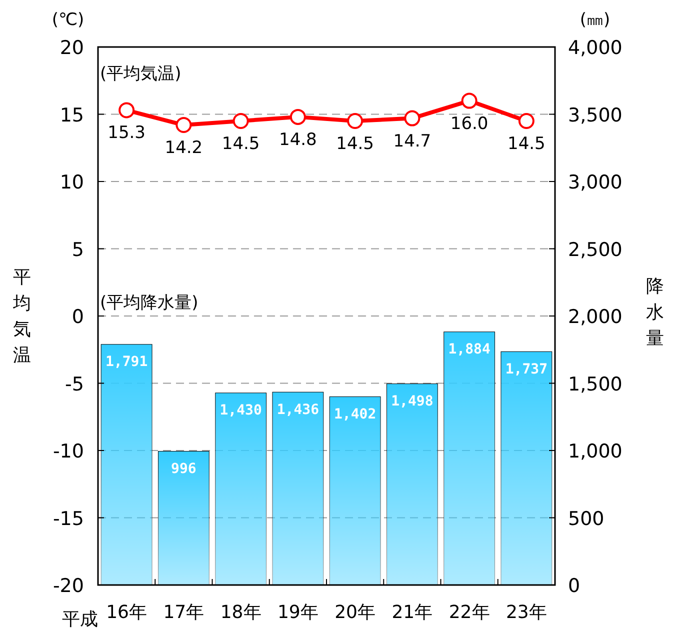  What do you see at coordinates (241, 410) in the screenshot?
I see `data-label: 1,430` at bounding box center [241, 410].